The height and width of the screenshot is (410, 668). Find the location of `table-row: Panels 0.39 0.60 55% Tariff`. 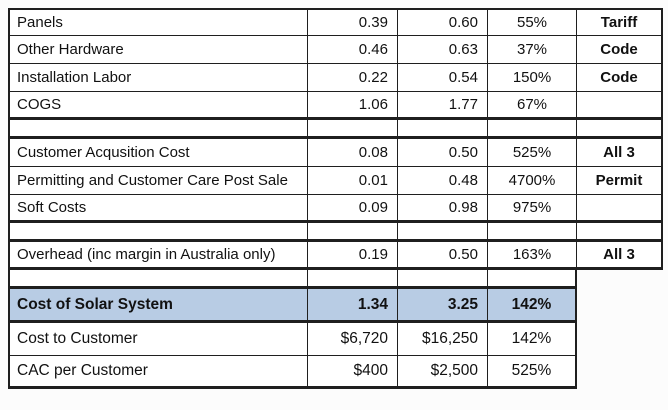

table-row: Panels 0.39 0.60 55% Tariff is located at coordinates (335, 22).